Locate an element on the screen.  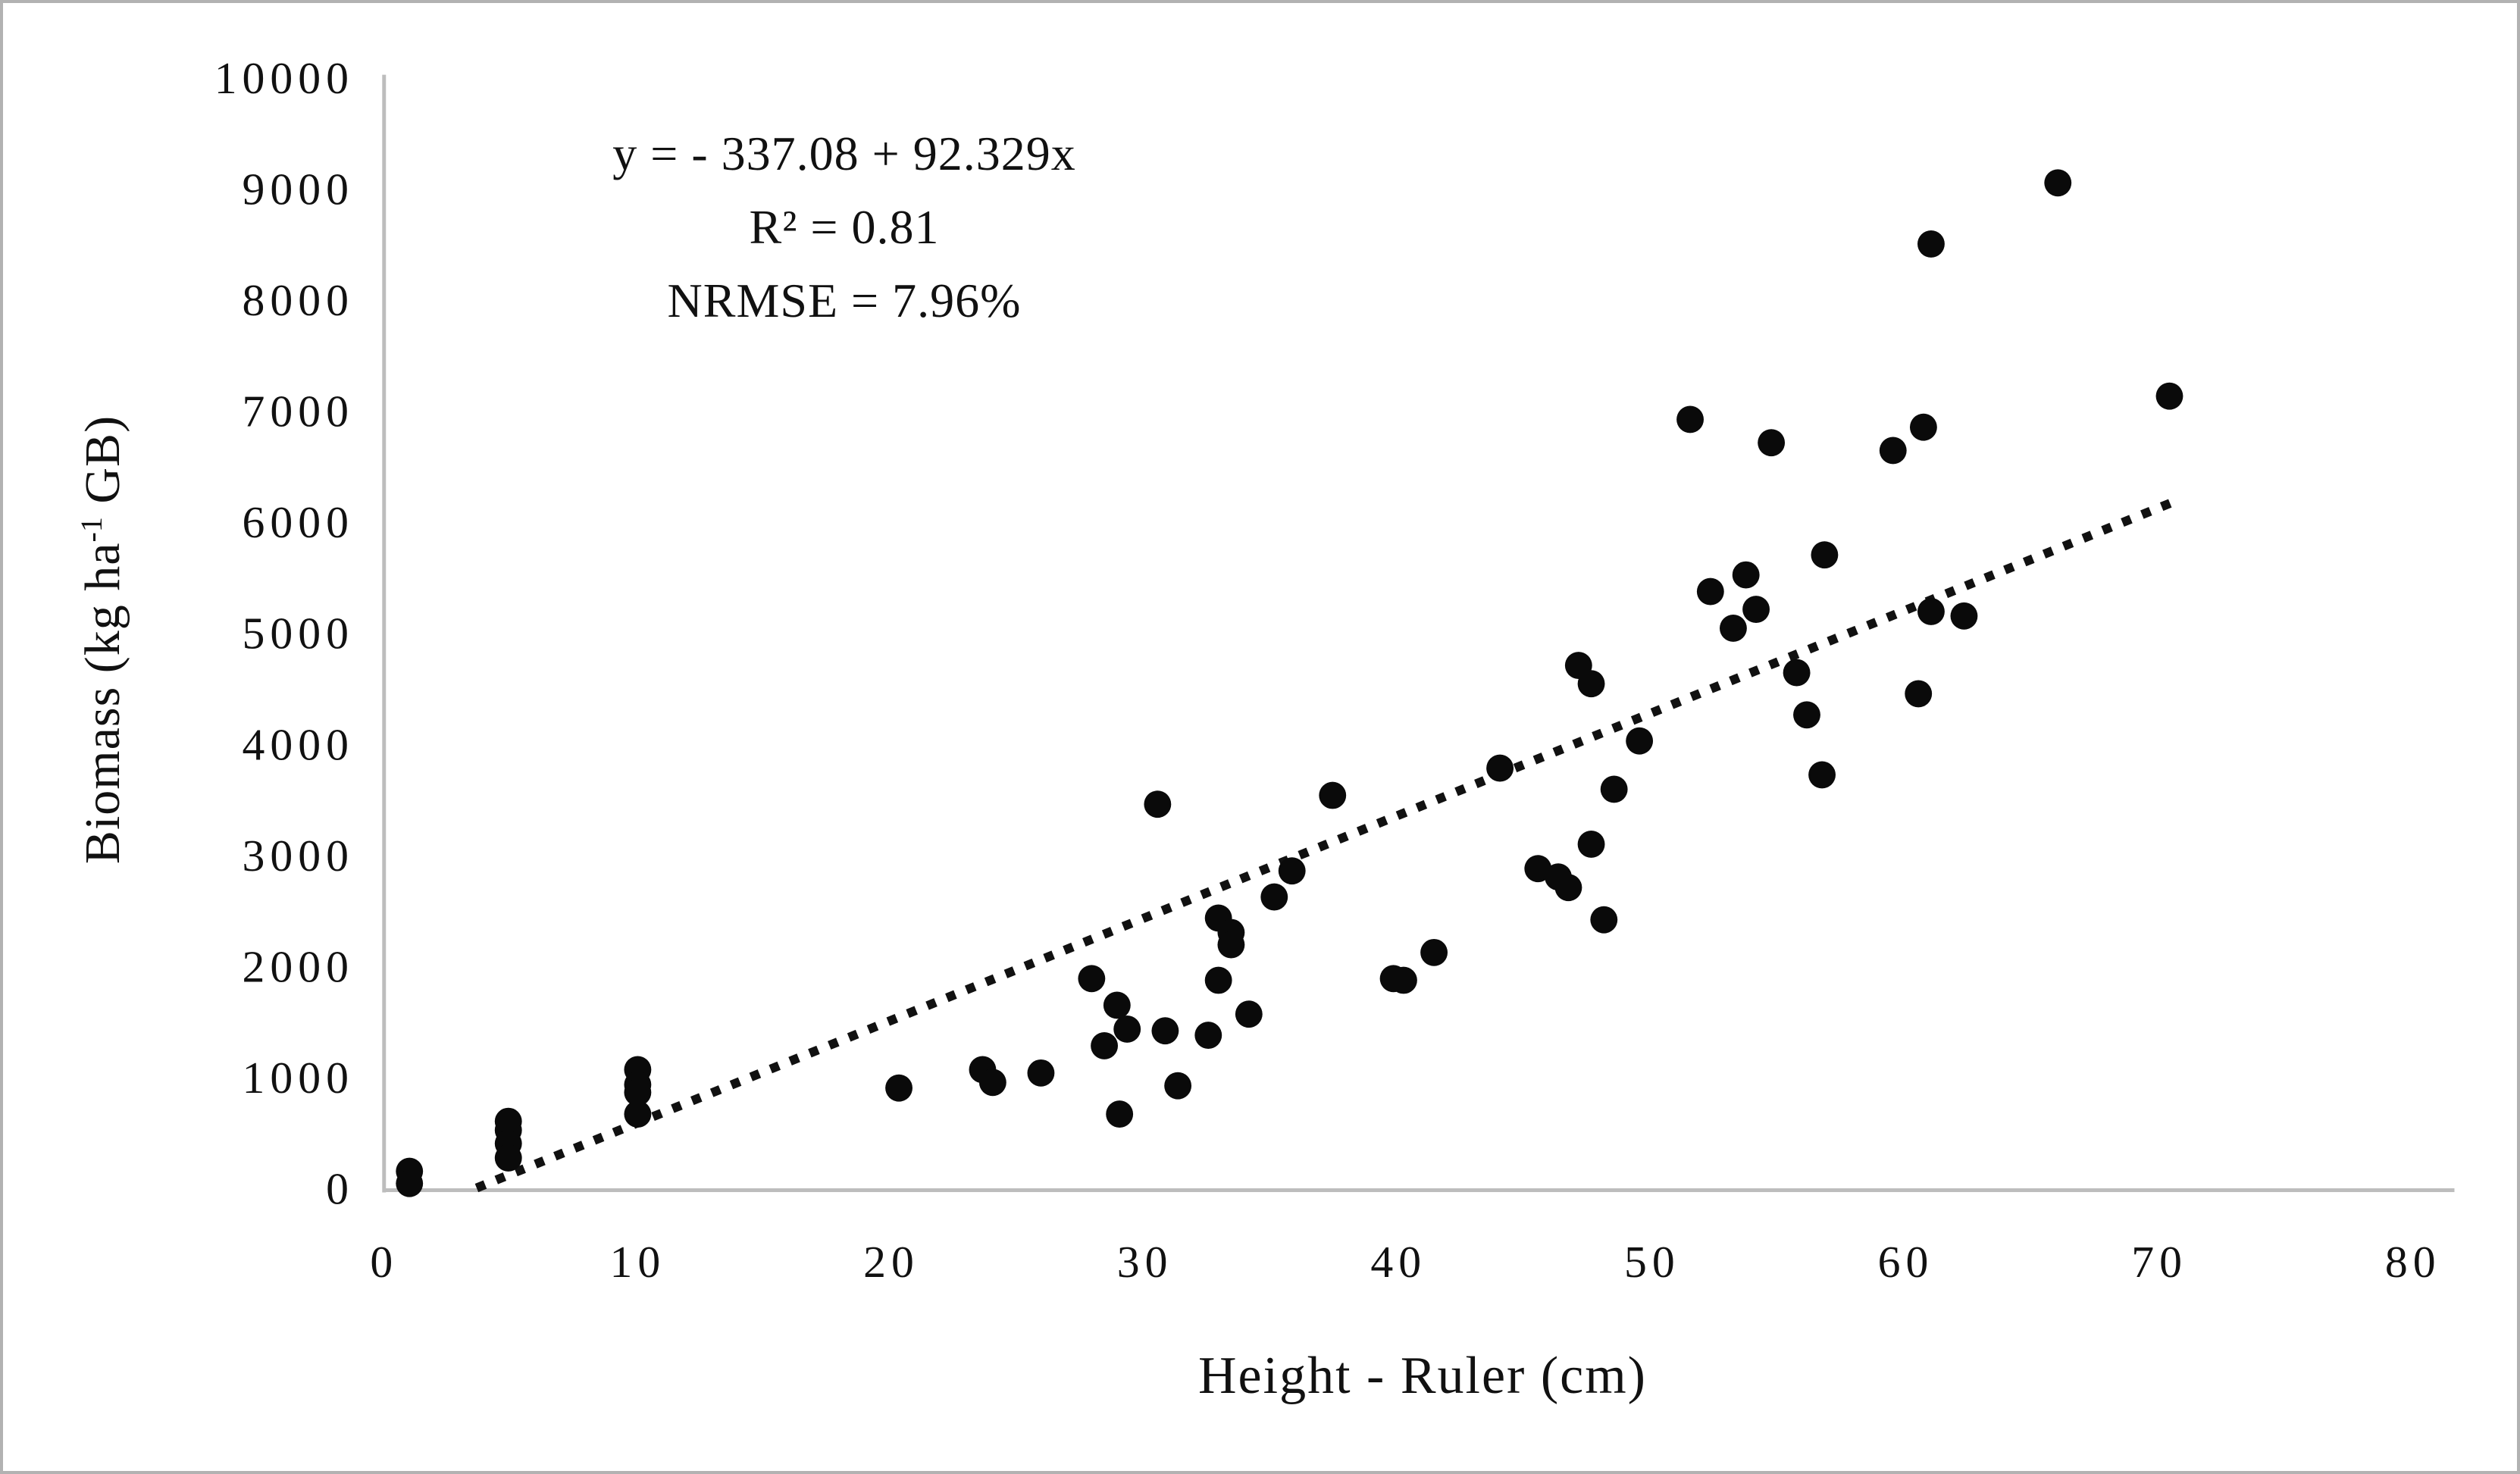
x-tick-label: 40 is located at coordinates (1398, 1262).